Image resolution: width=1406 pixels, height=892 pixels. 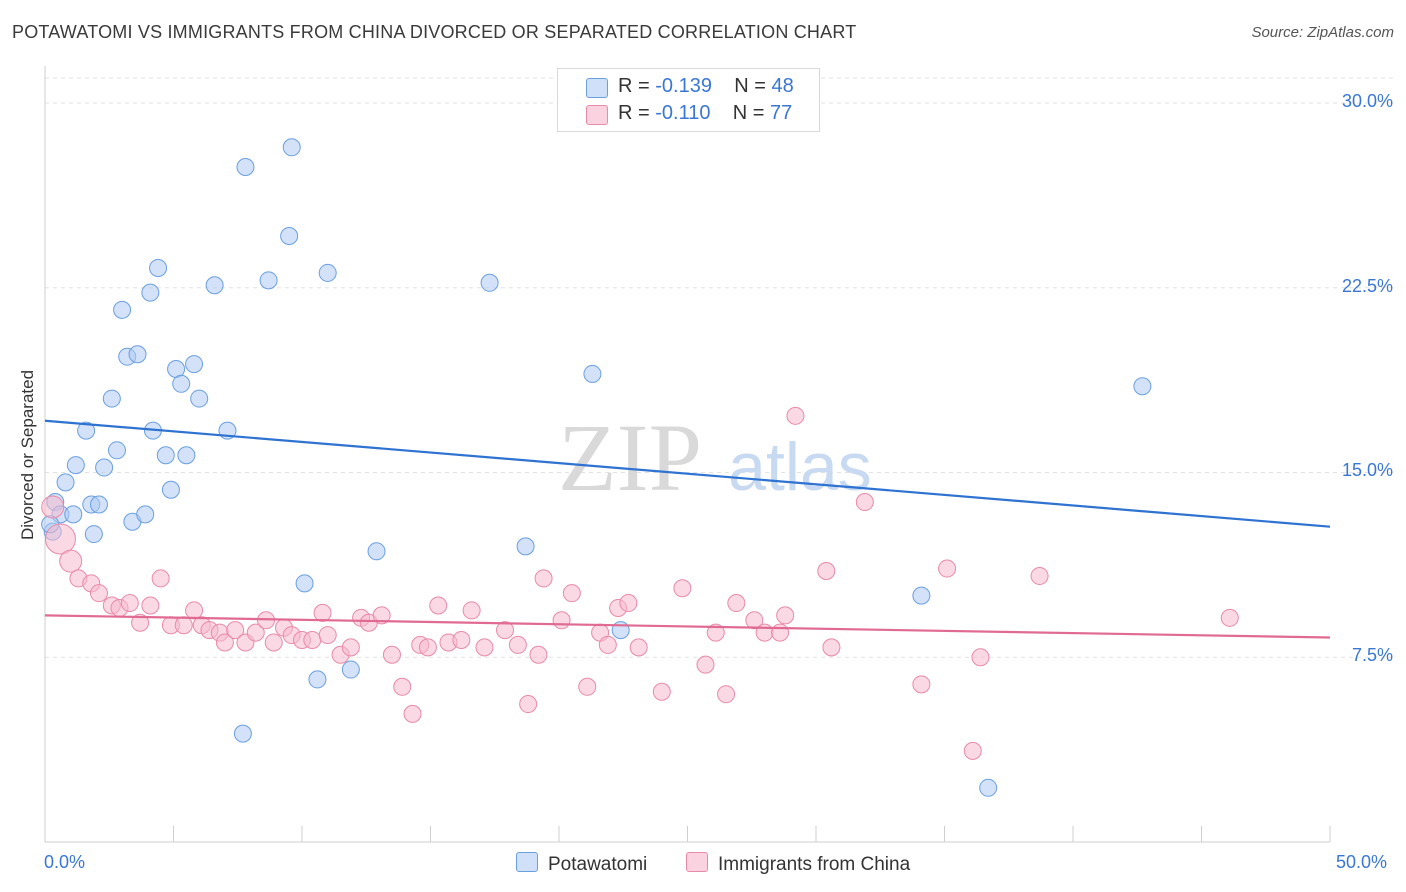 I want to click on n-value: 48, so click(x=782, y=86).